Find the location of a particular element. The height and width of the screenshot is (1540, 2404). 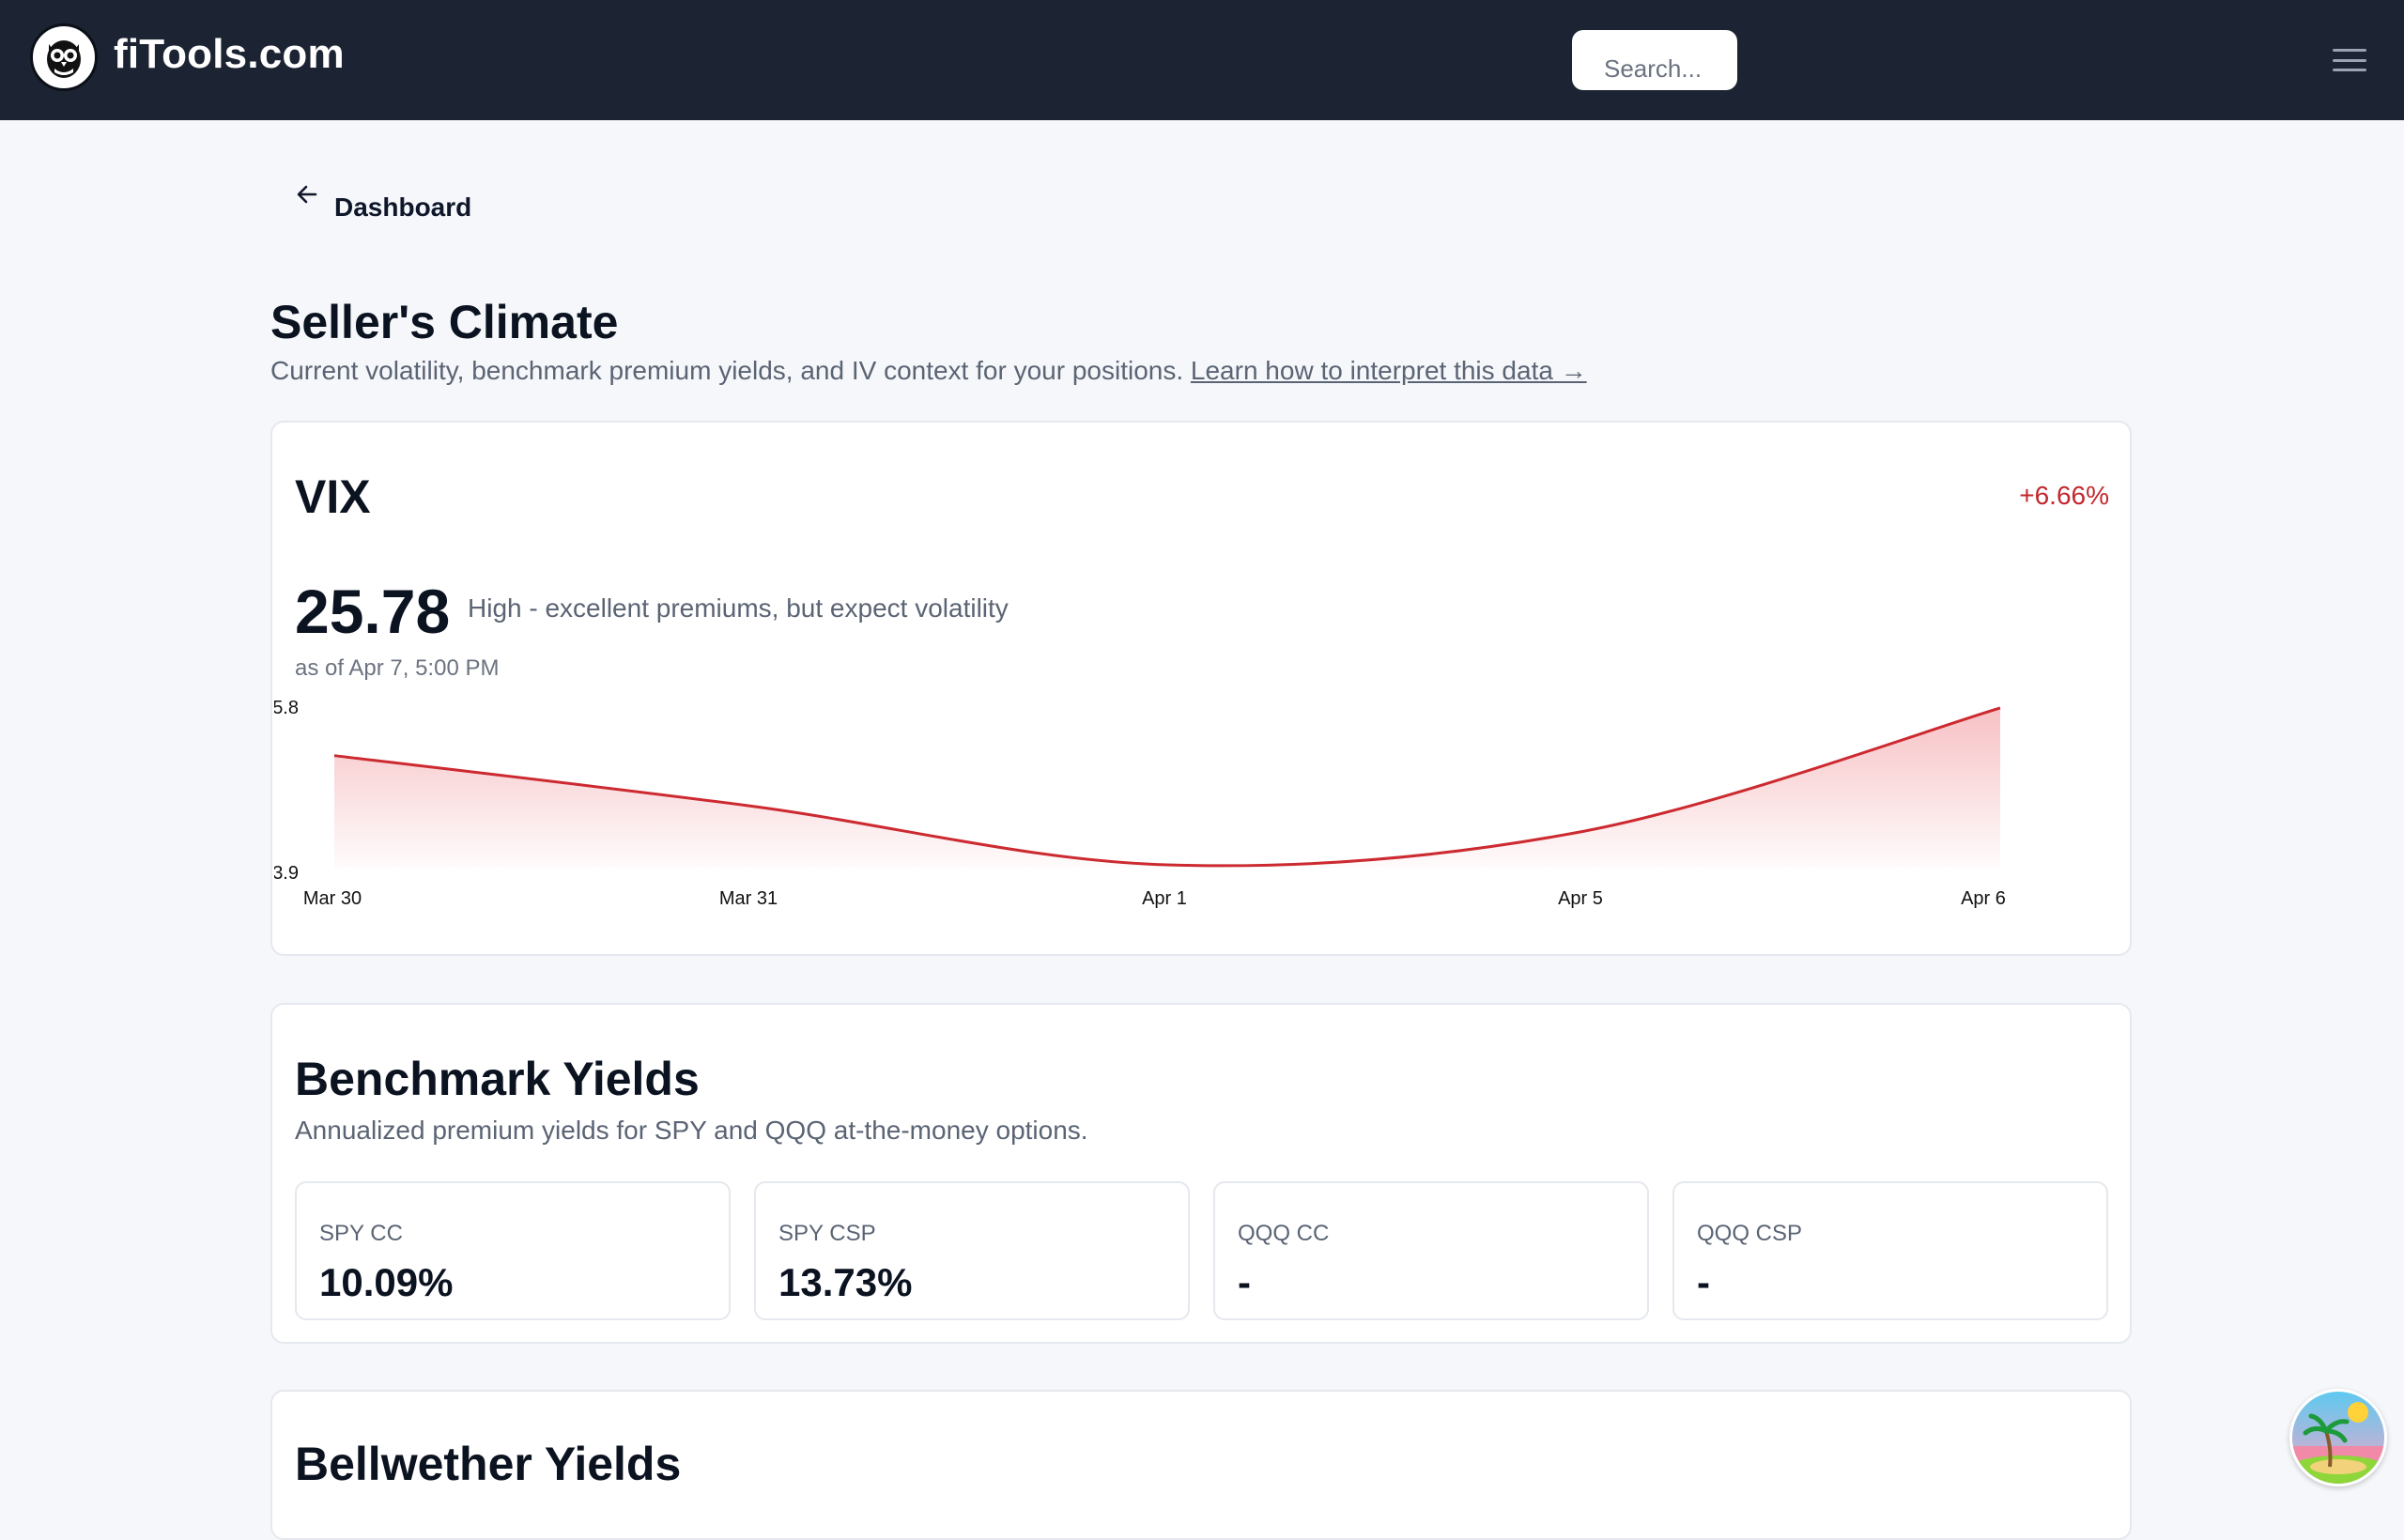

vix-timestamp: as of Apr 7, 5:00 PM is located at coordinates (397, 668).